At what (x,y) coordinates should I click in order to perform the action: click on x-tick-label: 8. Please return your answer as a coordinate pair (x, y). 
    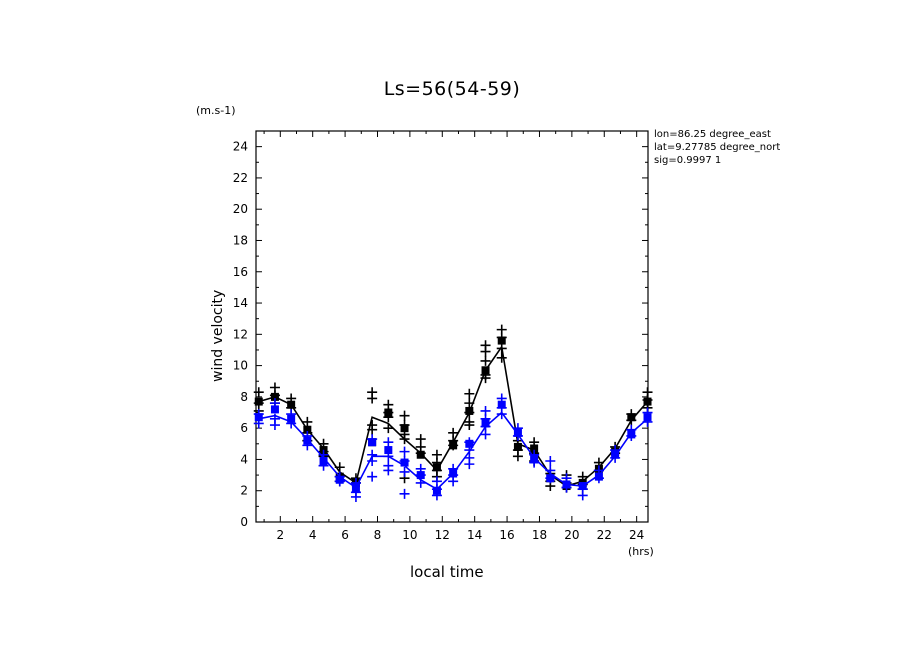
    Looking at the image, I should click on (378, 535).